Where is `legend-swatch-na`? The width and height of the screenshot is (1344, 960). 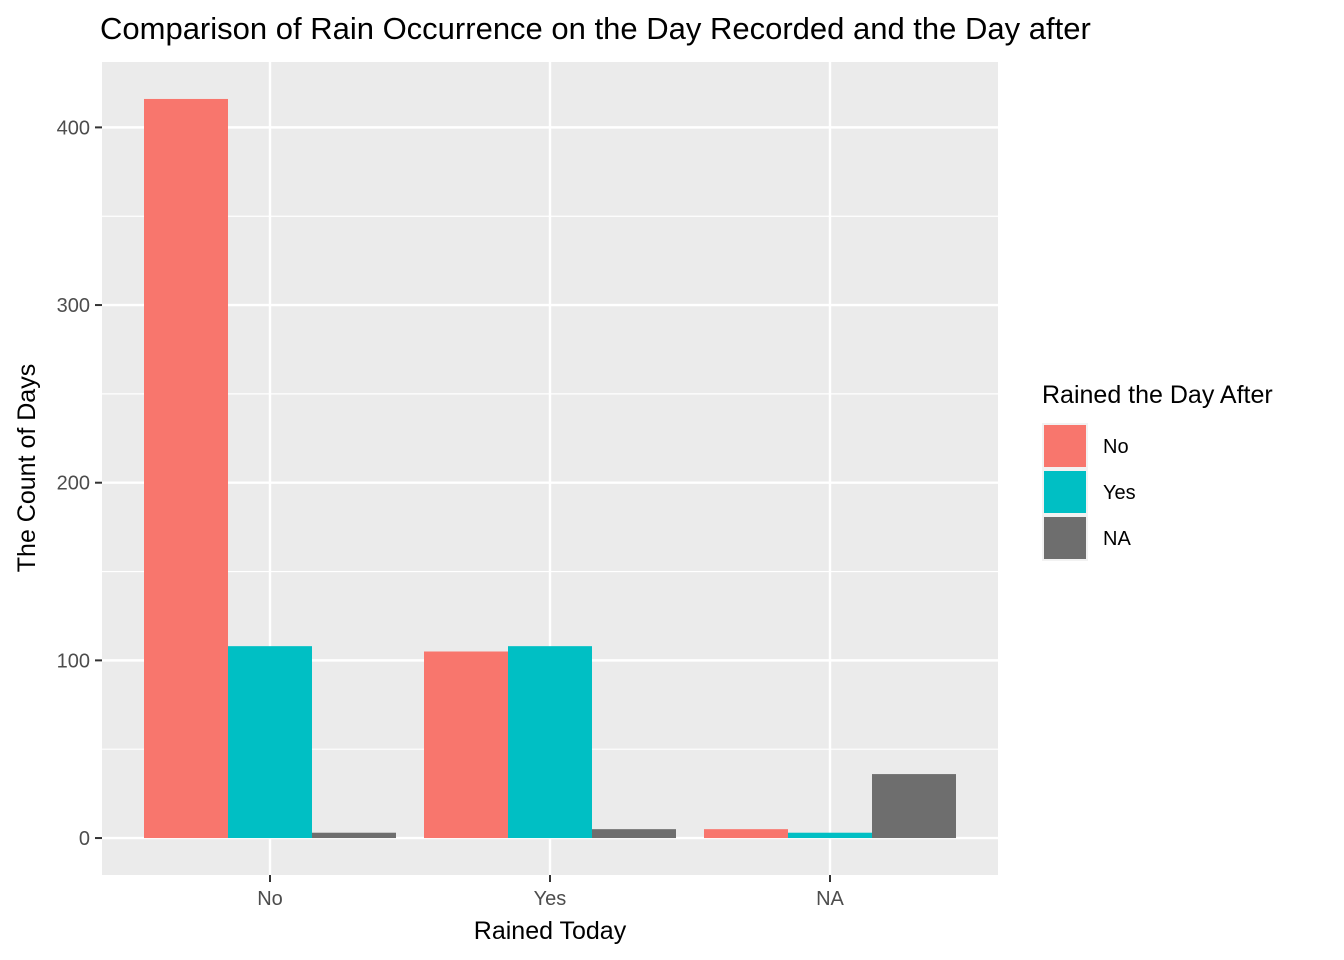 legend-swatch-na is located at coordinates (1065, 538).